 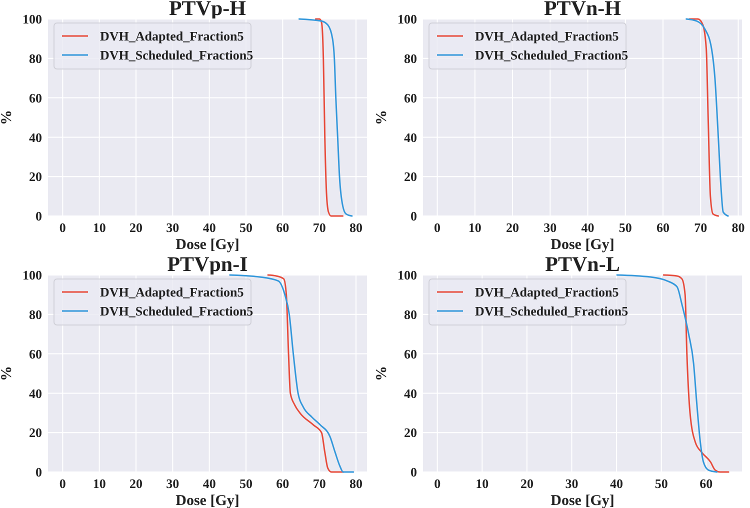 What do you see at coordinates (583, 10) in the screenshot?
I see `chart-title: PTVn-H` at bounding box center [583, 10].